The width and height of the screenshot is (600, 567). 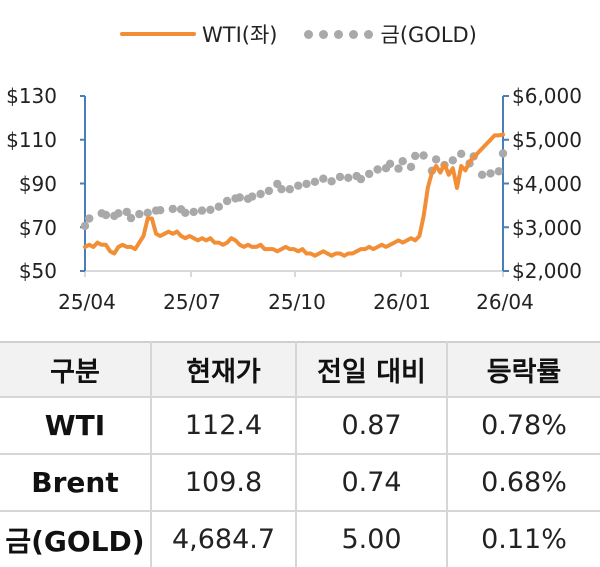 I want to click on wti-line-swatch-icon, so click(x=158, y=34).